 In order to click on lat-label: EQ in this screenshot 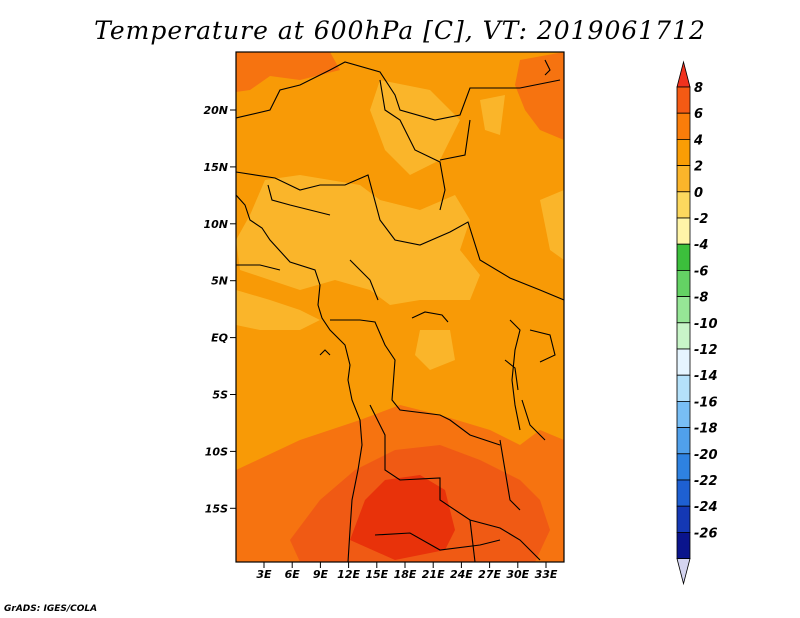, I will do `click(219, 338)`.